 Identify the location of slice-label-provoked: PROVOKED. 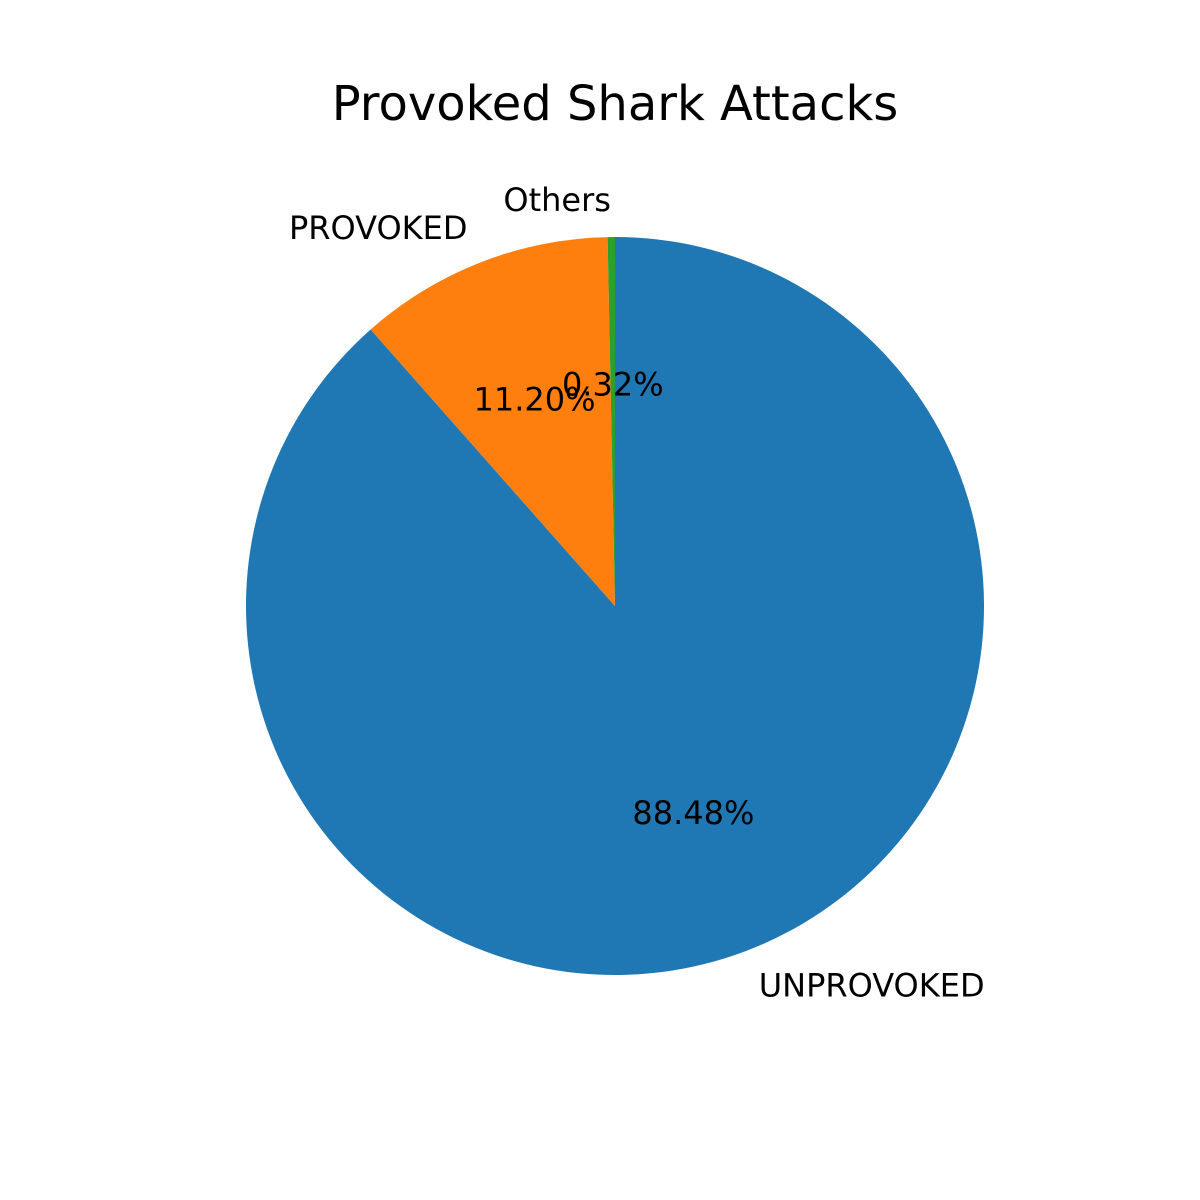
(378, 228).